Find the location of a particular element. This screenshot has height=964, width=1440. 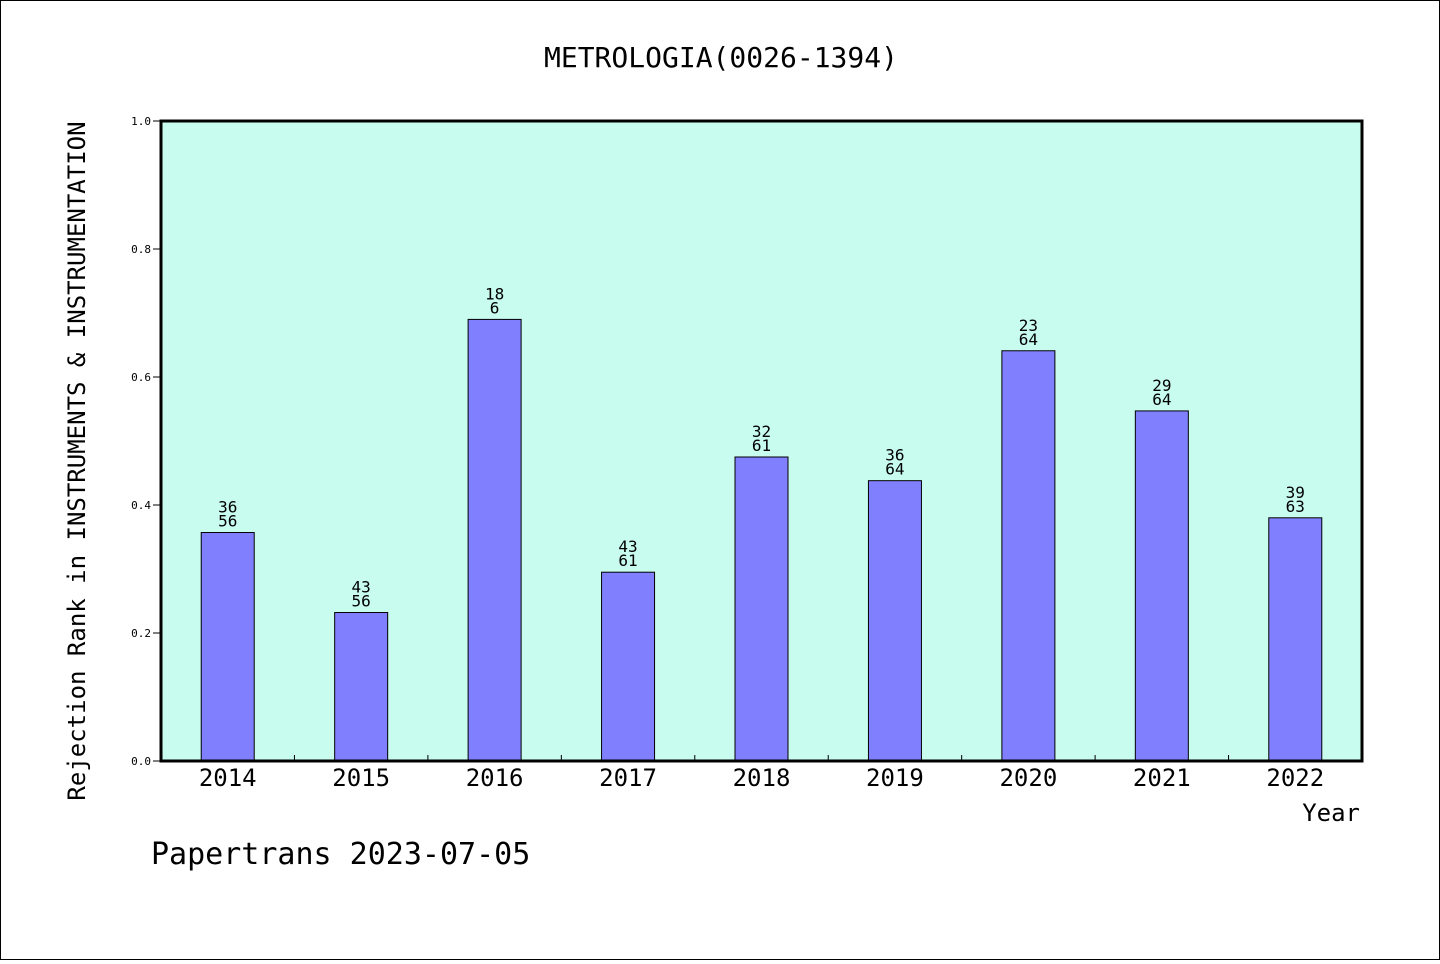

x-tick-label-2022: 2022 is located at coordinates (1295, 778).